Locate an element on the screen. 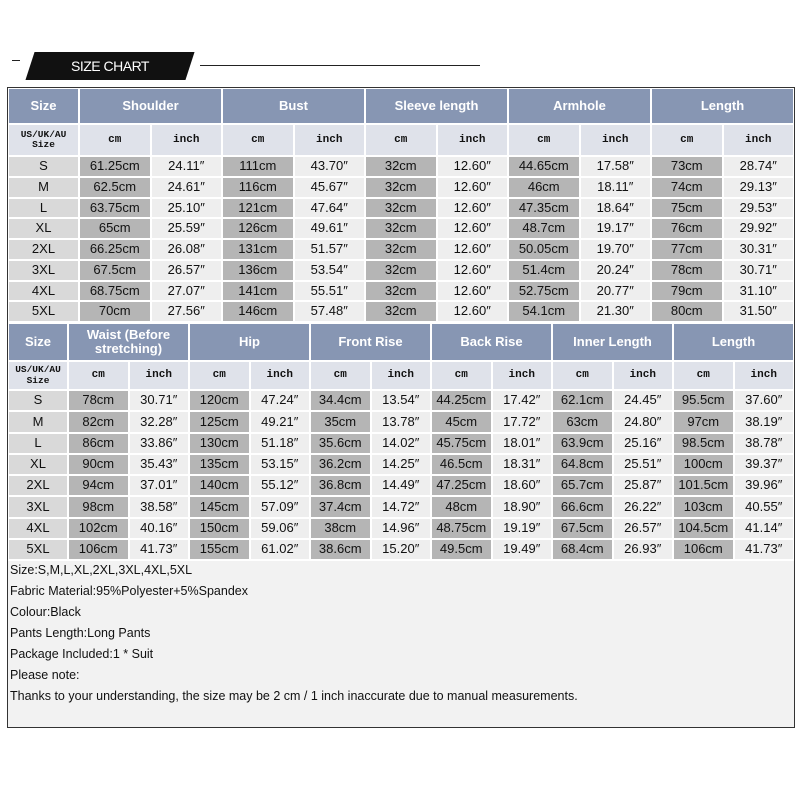 The image size is (800, 800). value-cell: 79cm is located at coordinates (687, 291).